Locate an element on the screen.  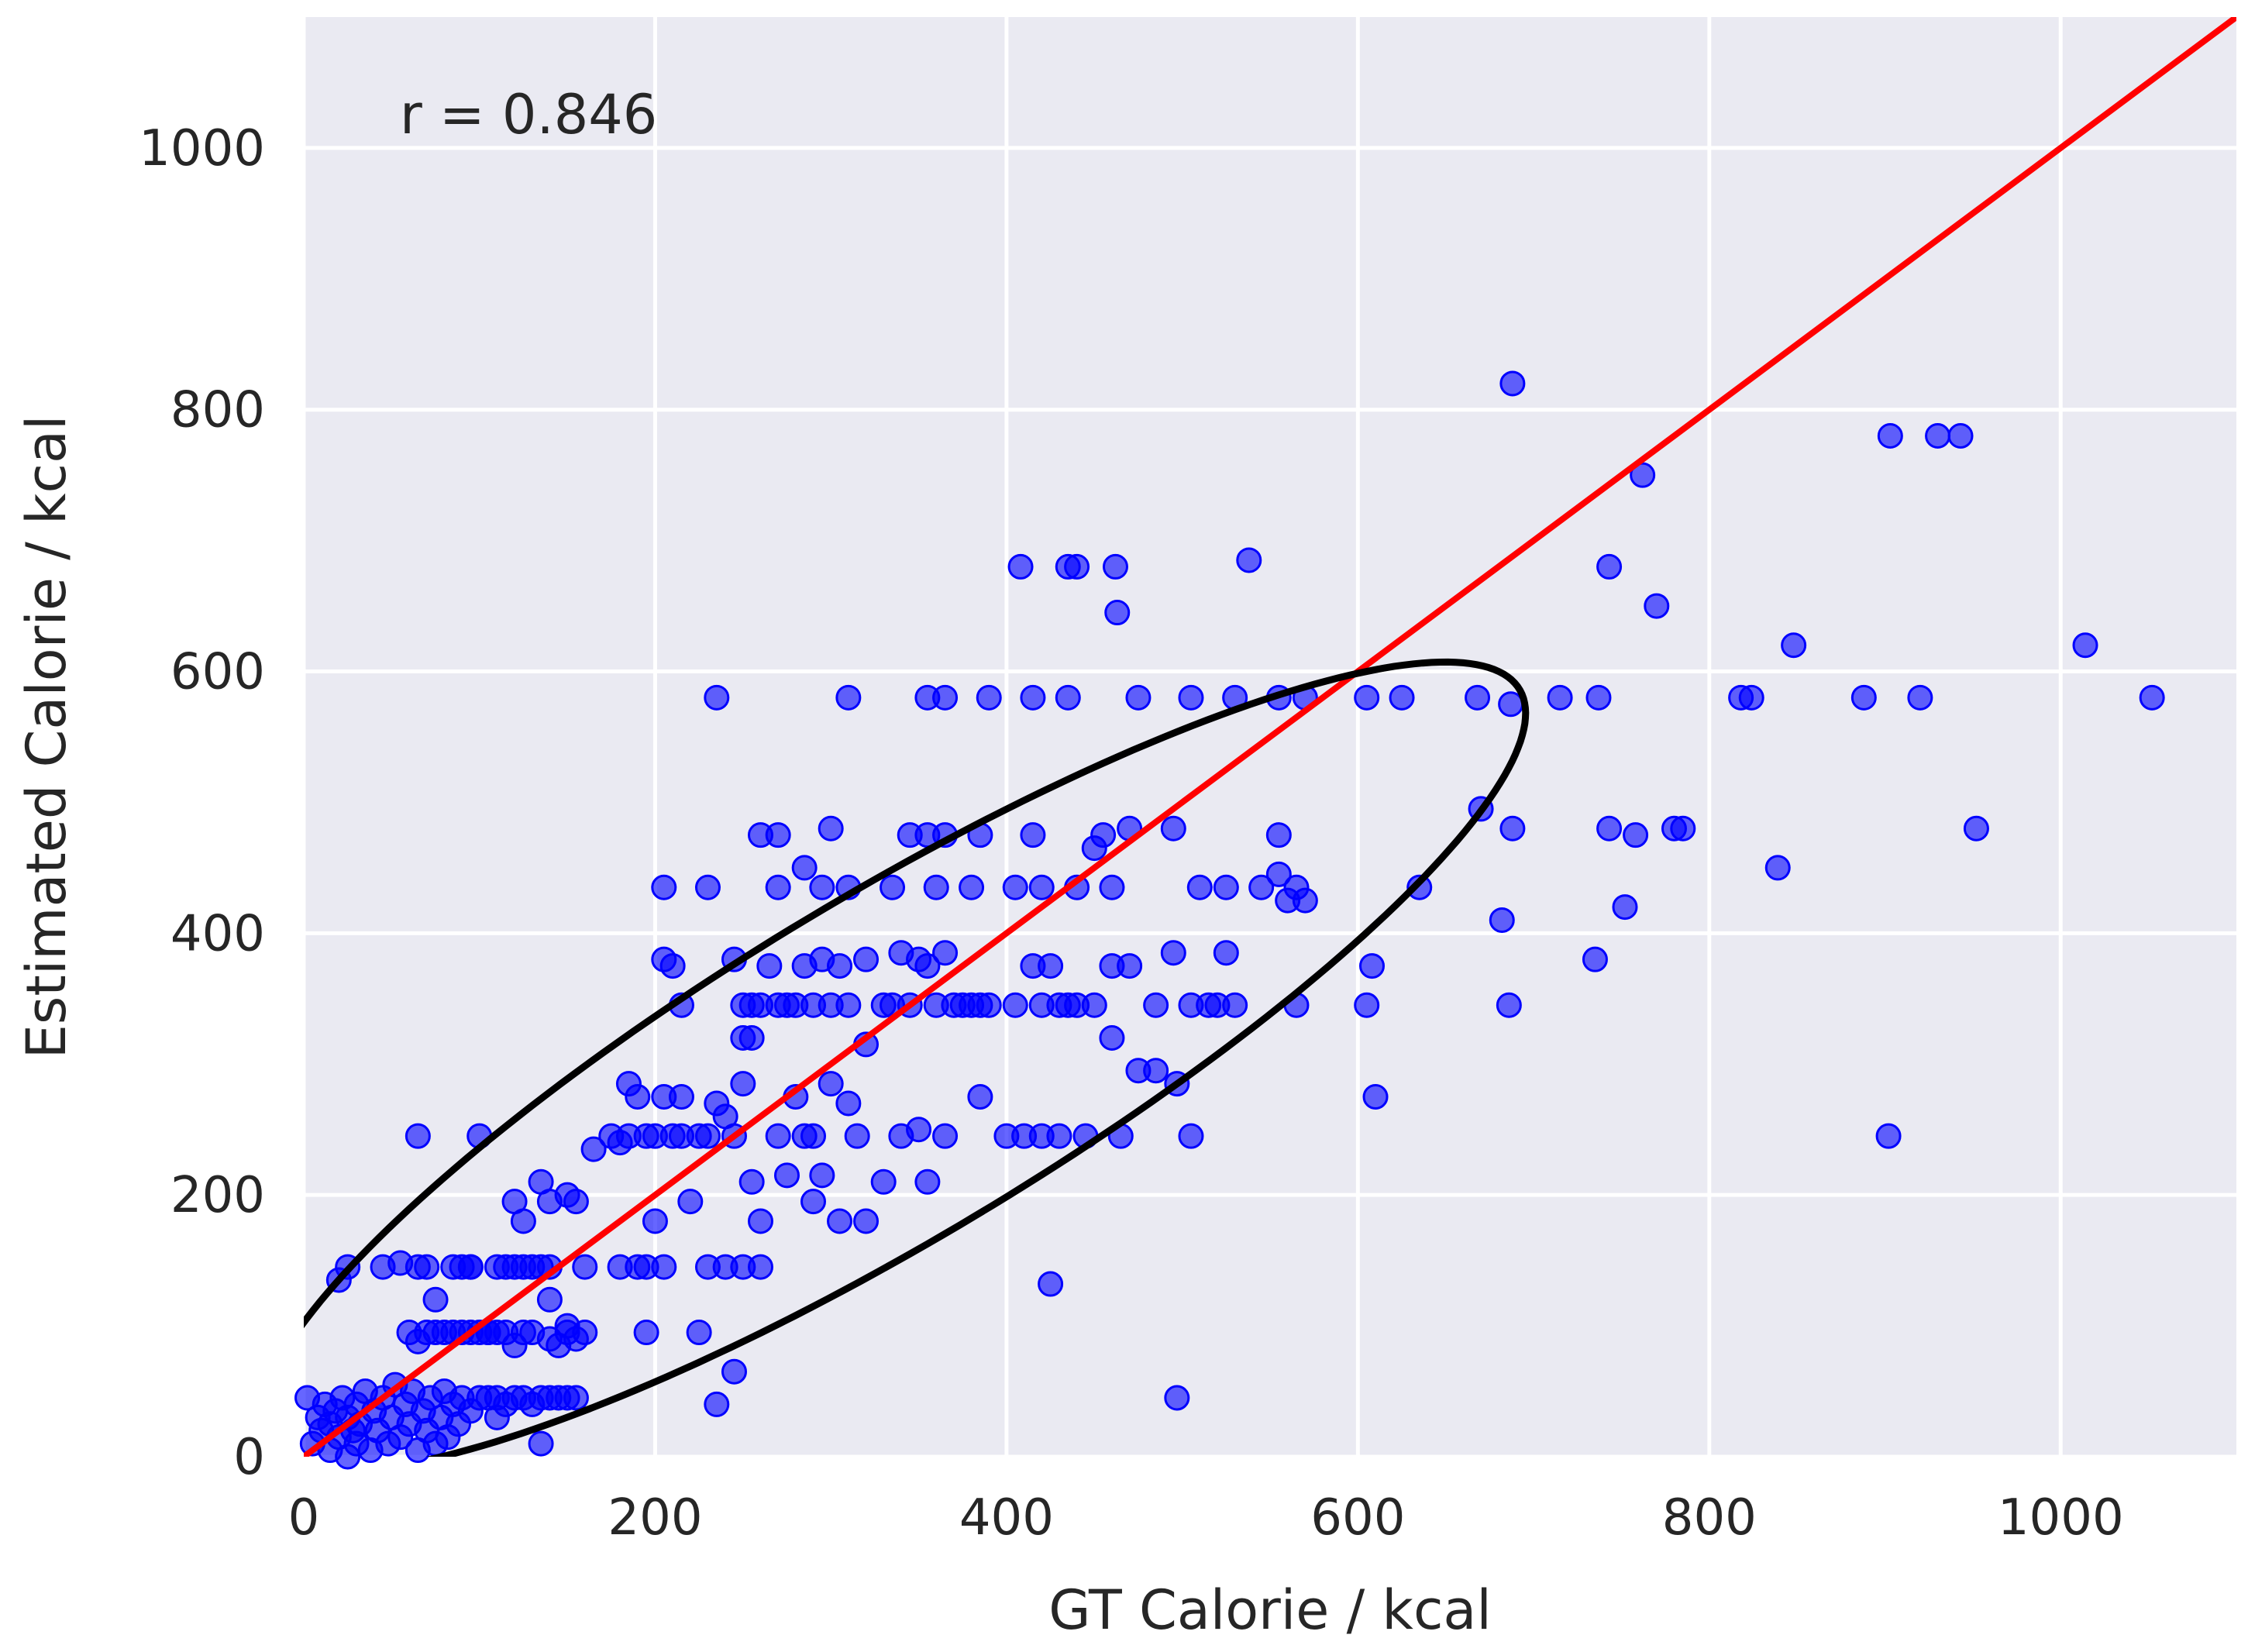
correlation-annotation: r = 0.846 is located at coordinates (528, 114).